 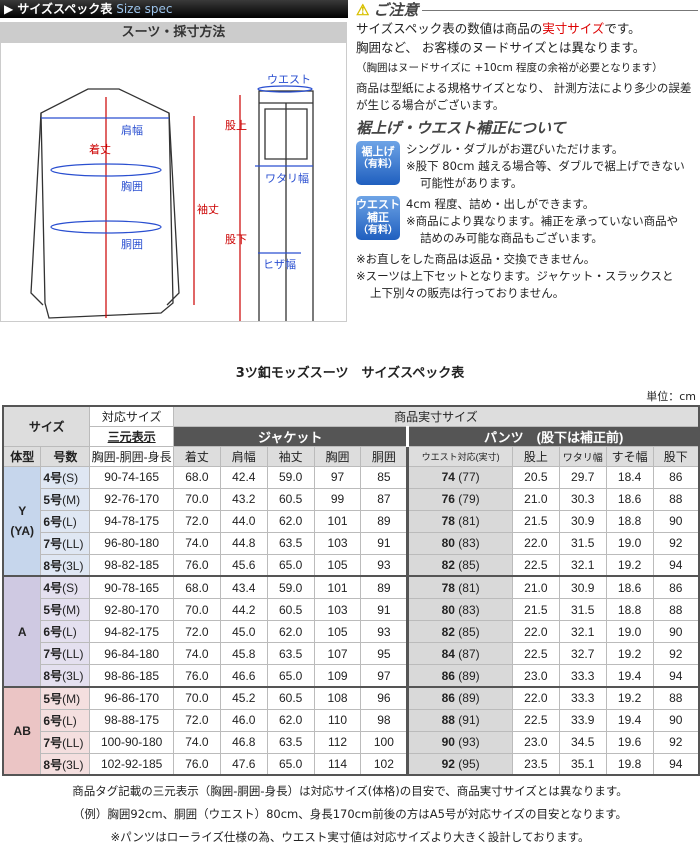 What do you see at coordinates (236, 125) in the screenshot?
I see `label-rise: 股上` at bounding box center [236, 125].